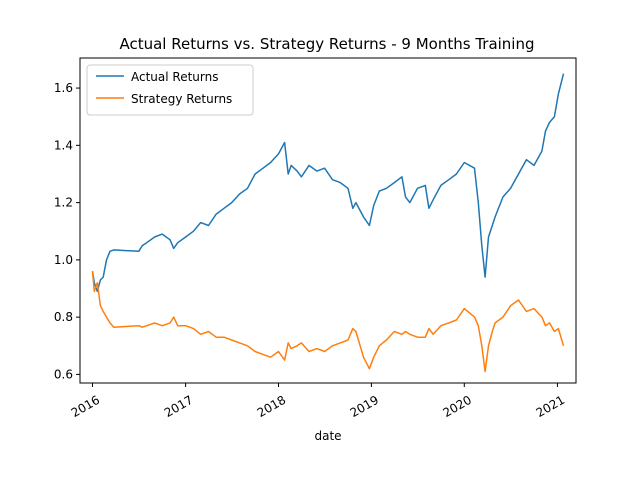  I want to click on legend-label-actual-returns: Actual Returns, so click(174, 77).